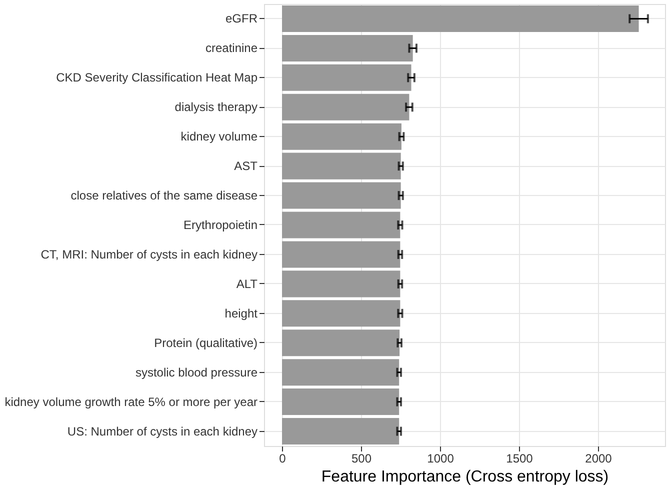 The height and width of the screenshot is (488, 669). Describe the element at coordinates (220, 225) in the screenshot. I see `y-tick-label: Erythropoietin` at that location.